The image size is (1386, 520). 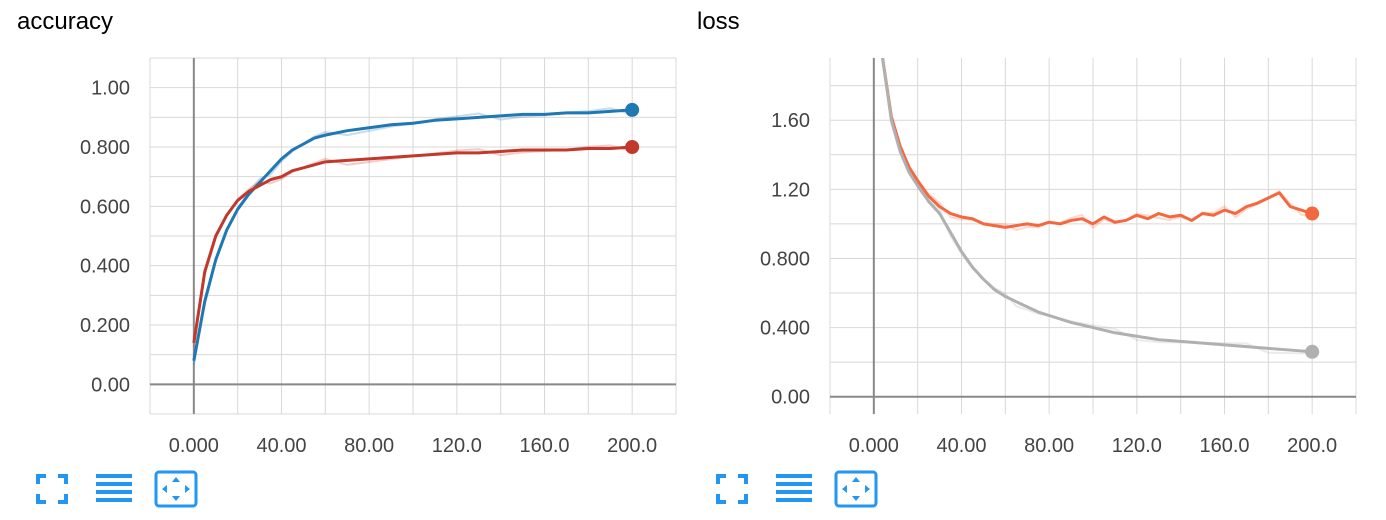 What do you see at coordinates (110, 89) in the screenshot?
I see `y-tick-label: 1.00` at bounding box center [110, 89].